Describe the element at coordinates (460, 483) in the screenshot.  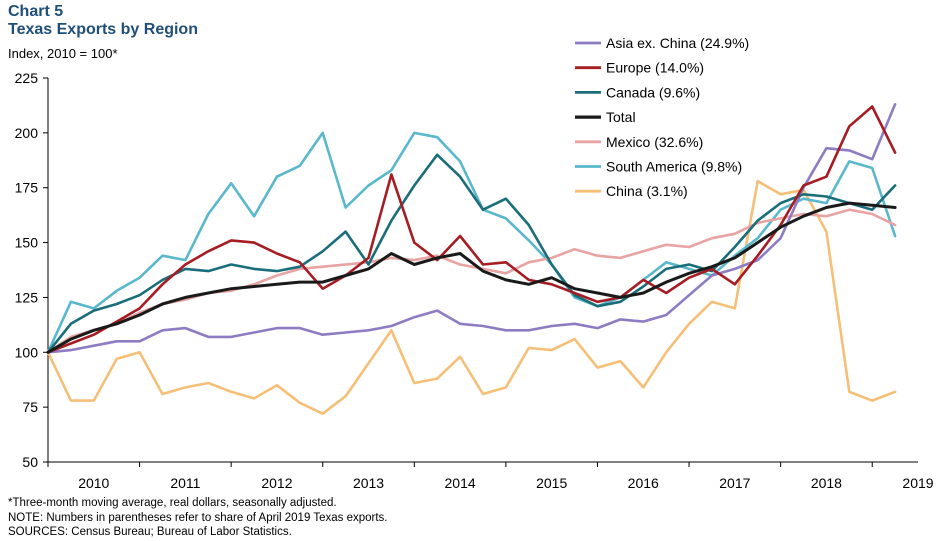
I see `x-tick-label: 2014` at that location.